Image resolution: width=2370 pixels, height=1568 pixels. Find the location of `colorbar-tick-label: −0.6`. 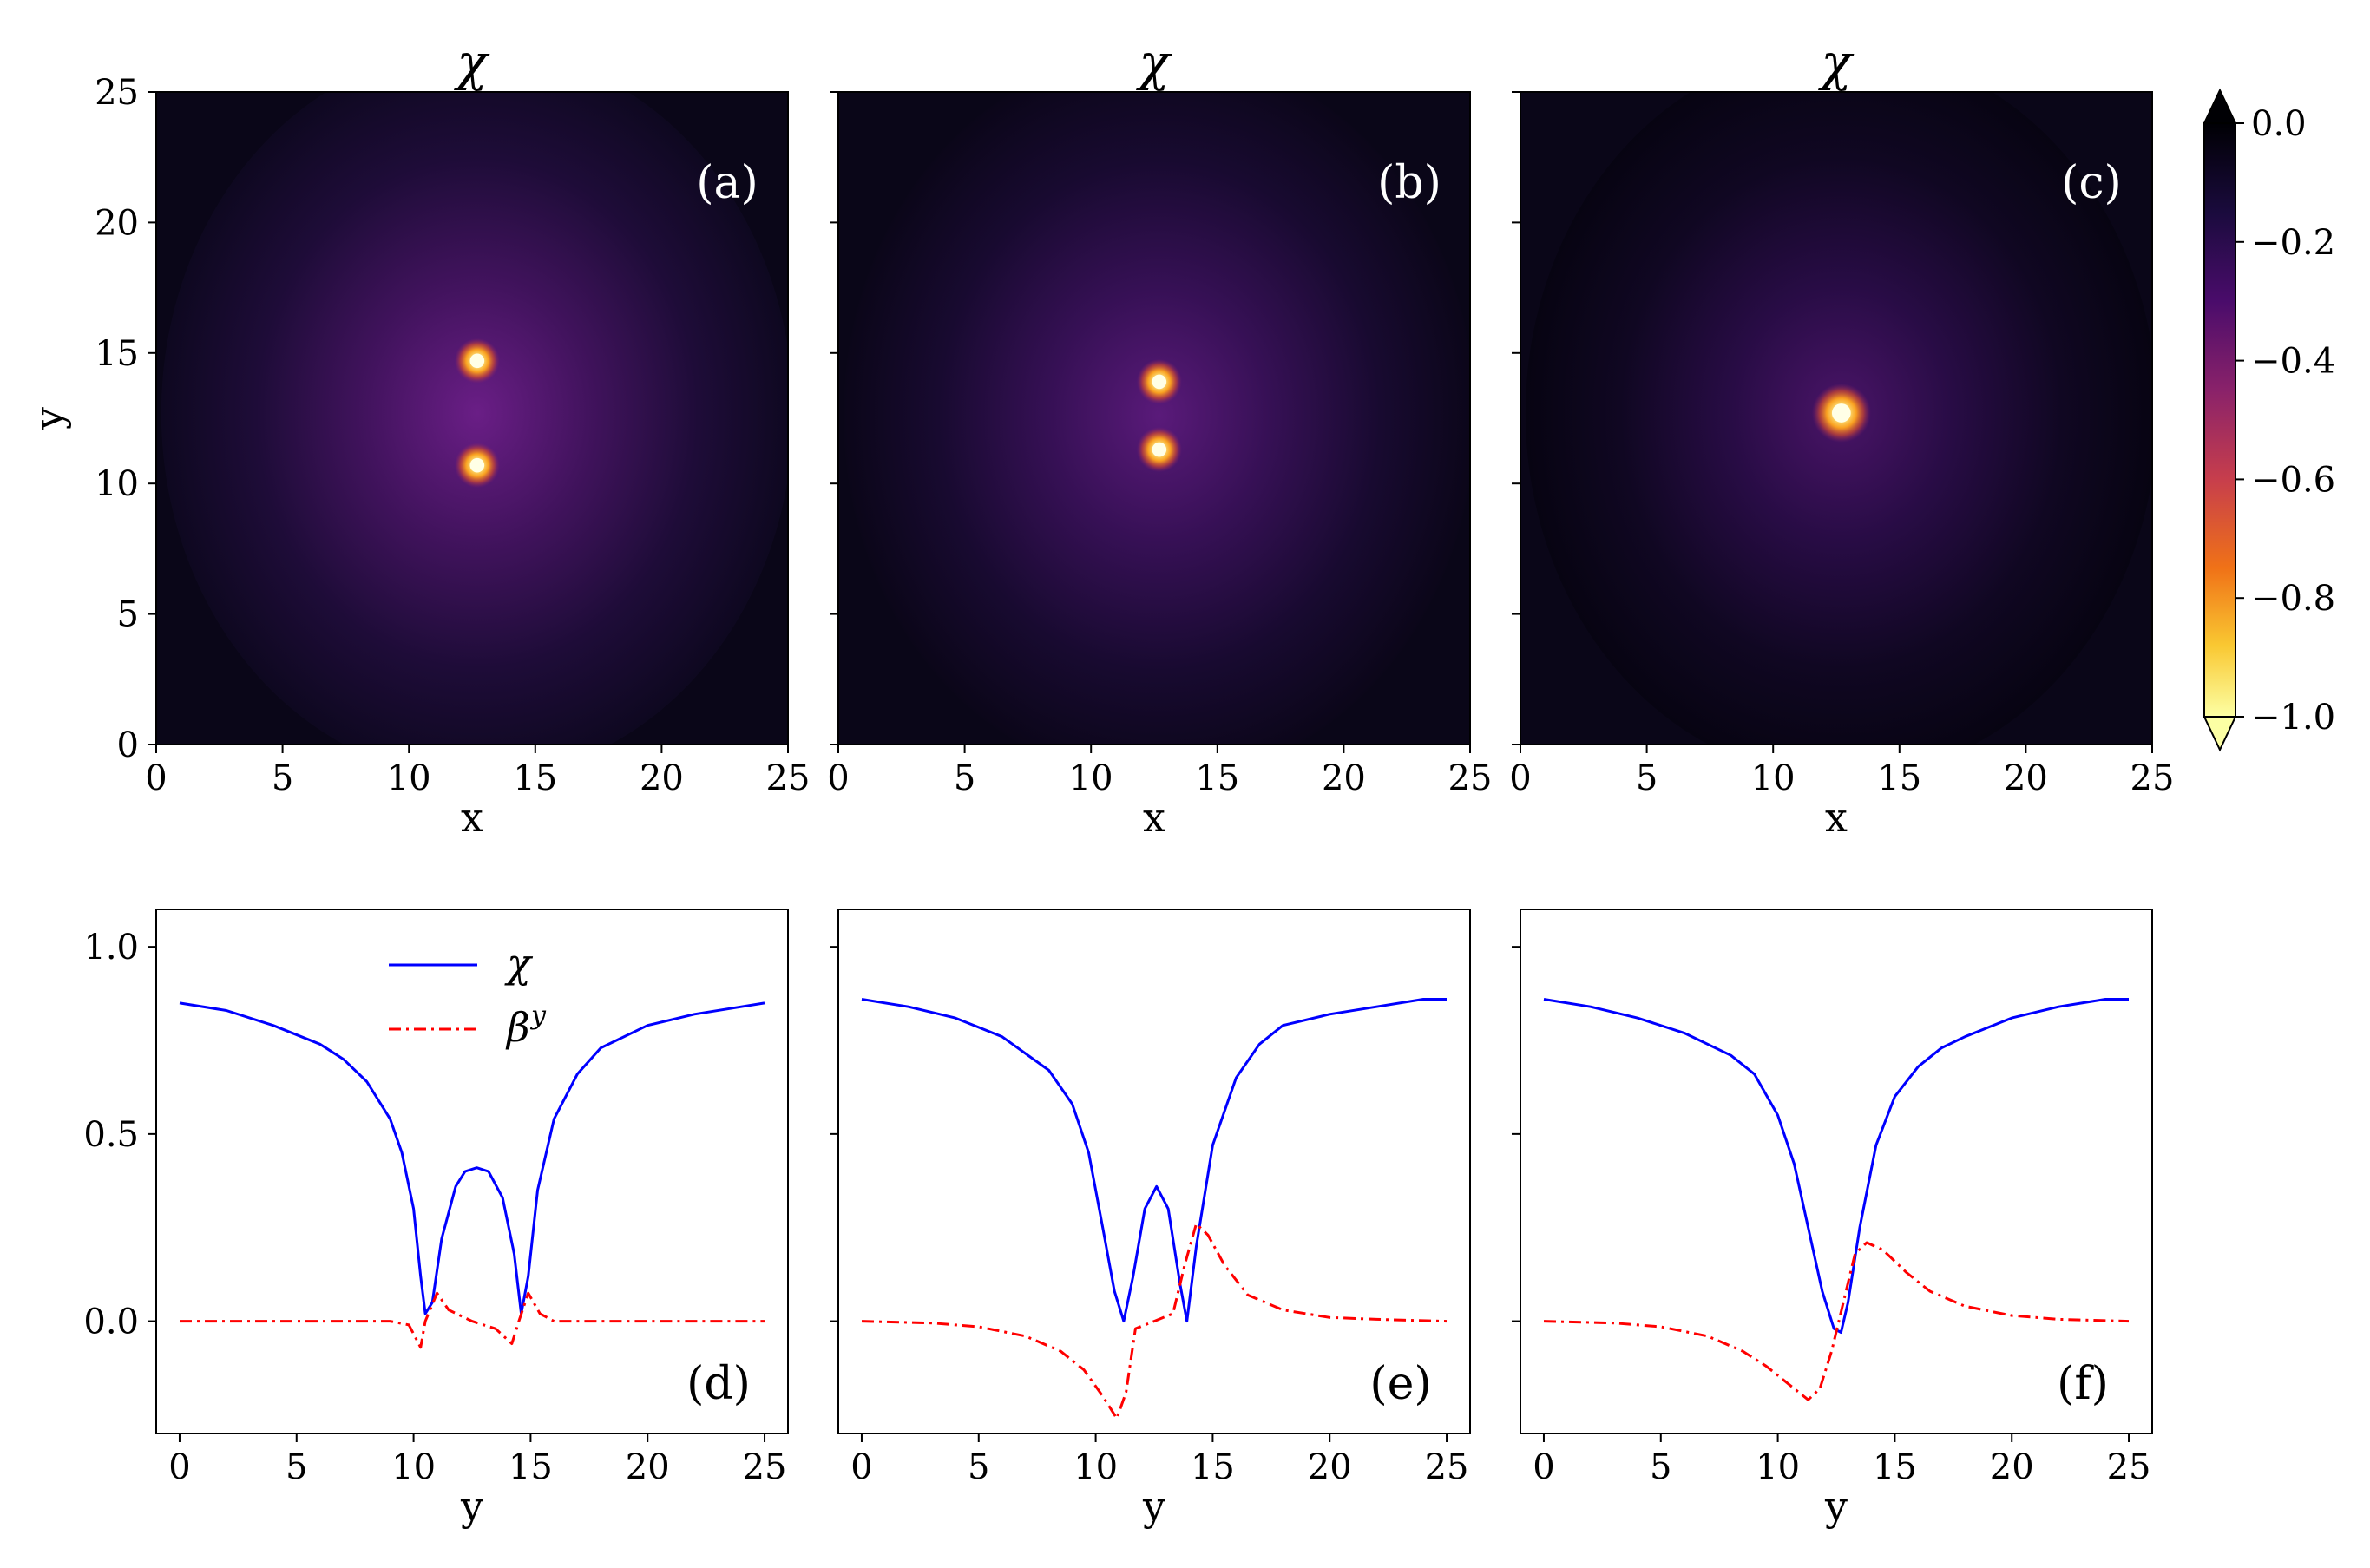

colorbar-tick-label: −0.6 is located at coordinates (2293, 480).